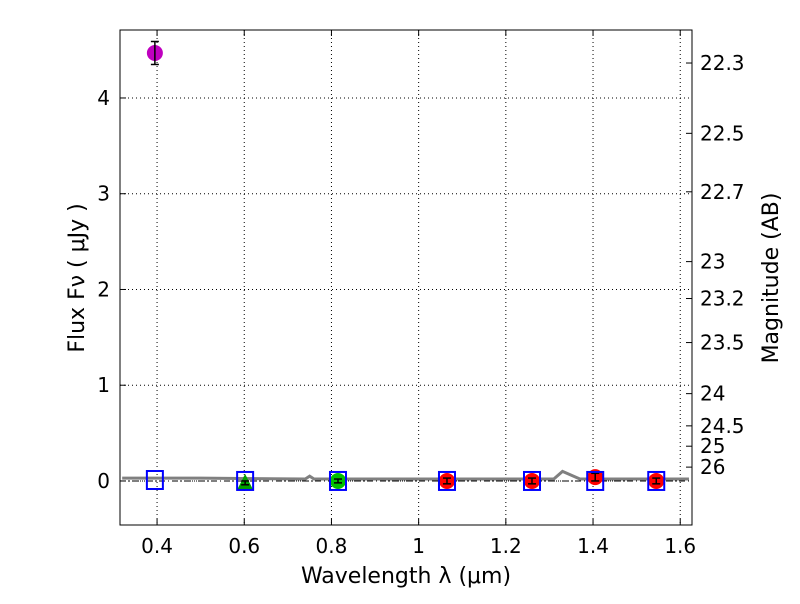  Describe the element at coordinates (103, 385) in the screenshot. I see `y-tick-label: 1` at that location.